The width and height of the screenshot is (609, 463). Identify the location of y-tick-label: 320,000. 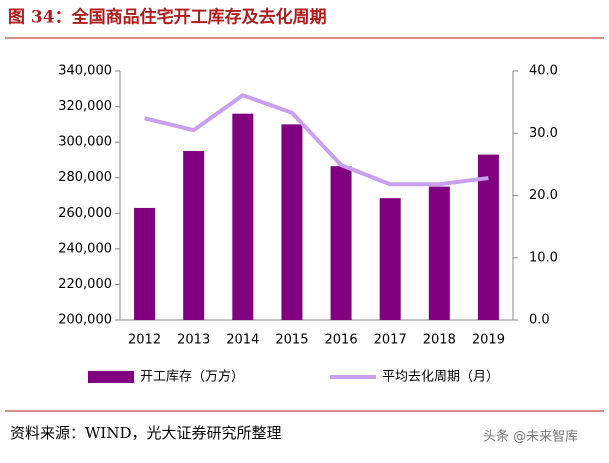
(85, 106).